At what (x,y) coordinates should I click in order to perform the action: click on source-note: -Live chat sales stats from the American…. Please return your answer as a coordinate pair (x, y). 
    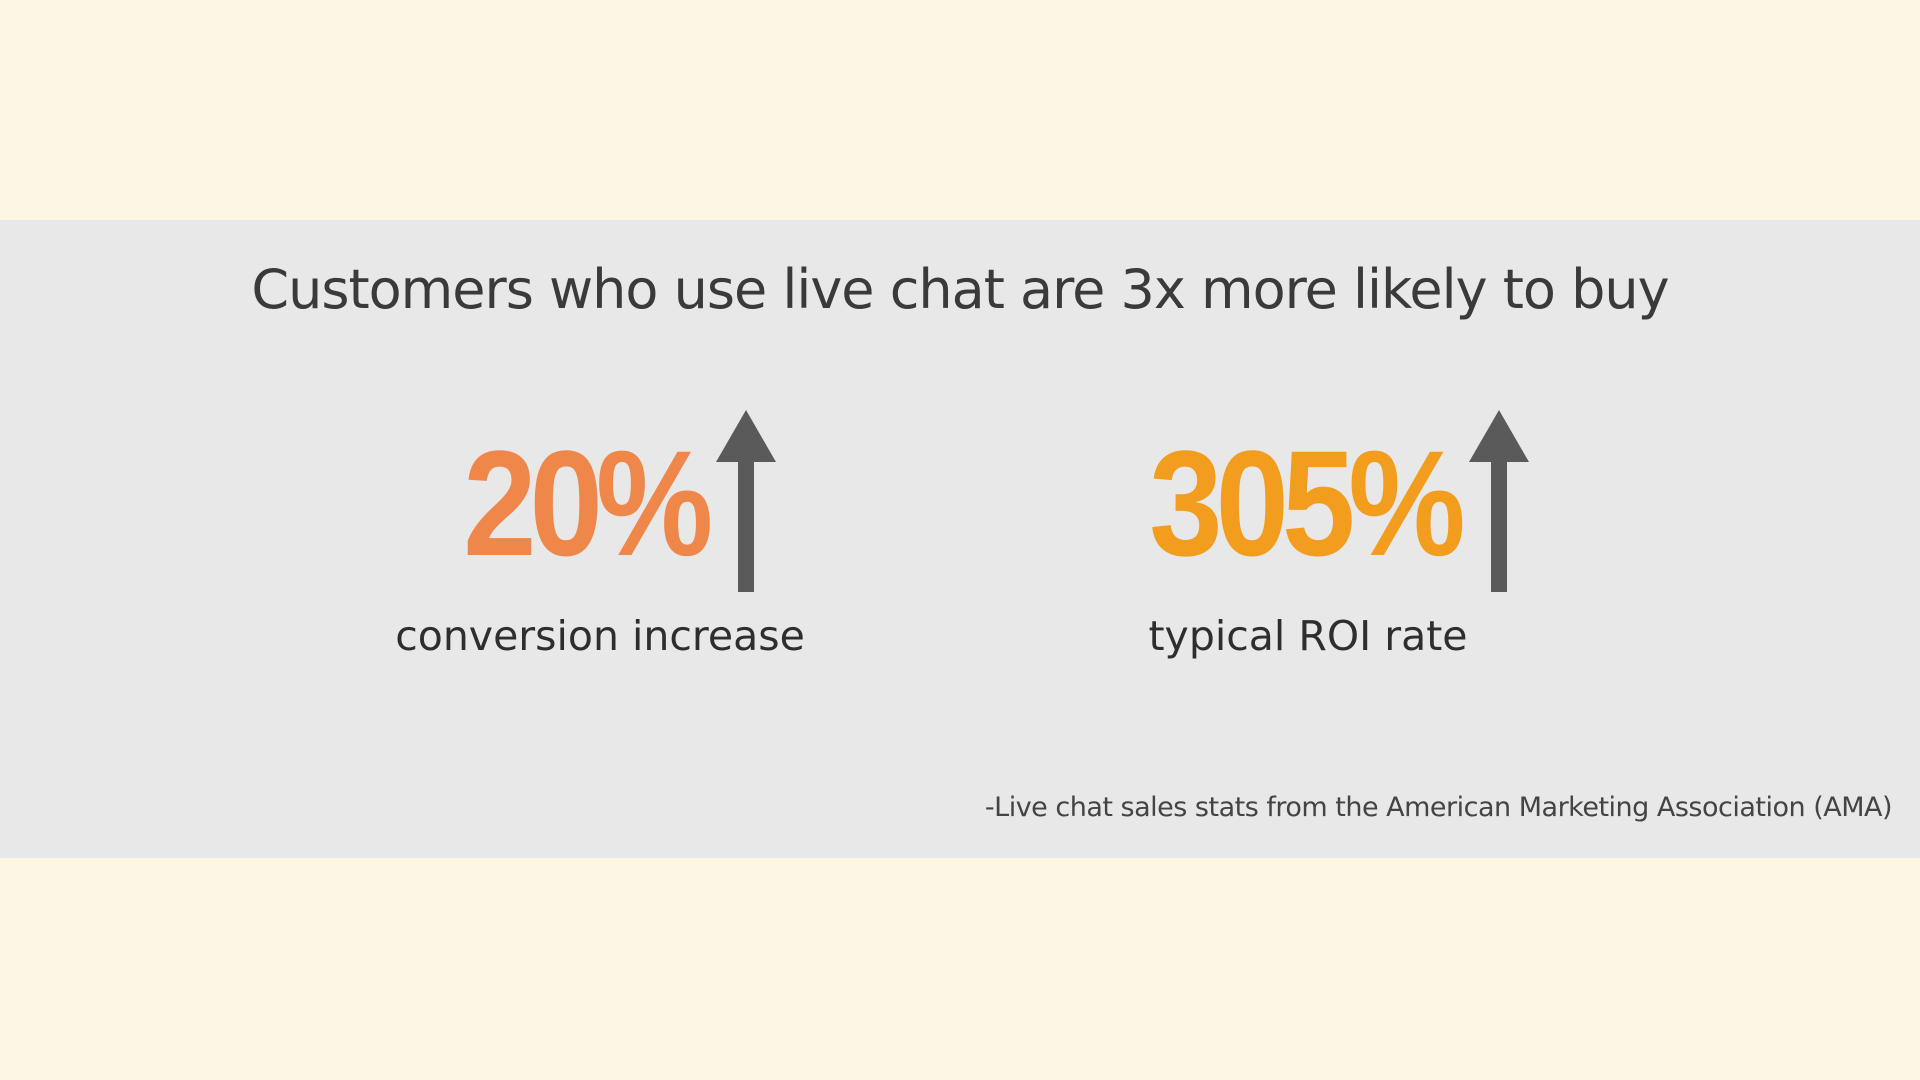
    Looking at the image, I should click on (1438, 807).